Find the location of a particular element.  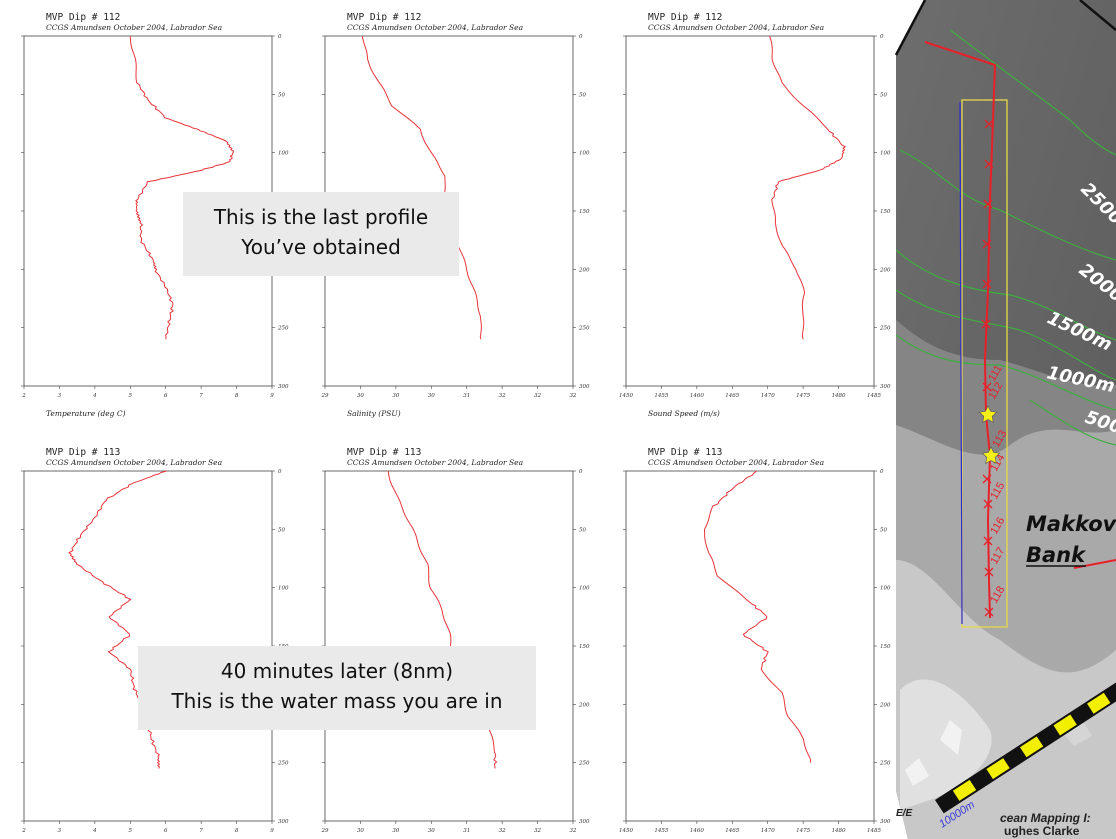

callout-line-1: This is the last profile is located at coordinates (321, 217).